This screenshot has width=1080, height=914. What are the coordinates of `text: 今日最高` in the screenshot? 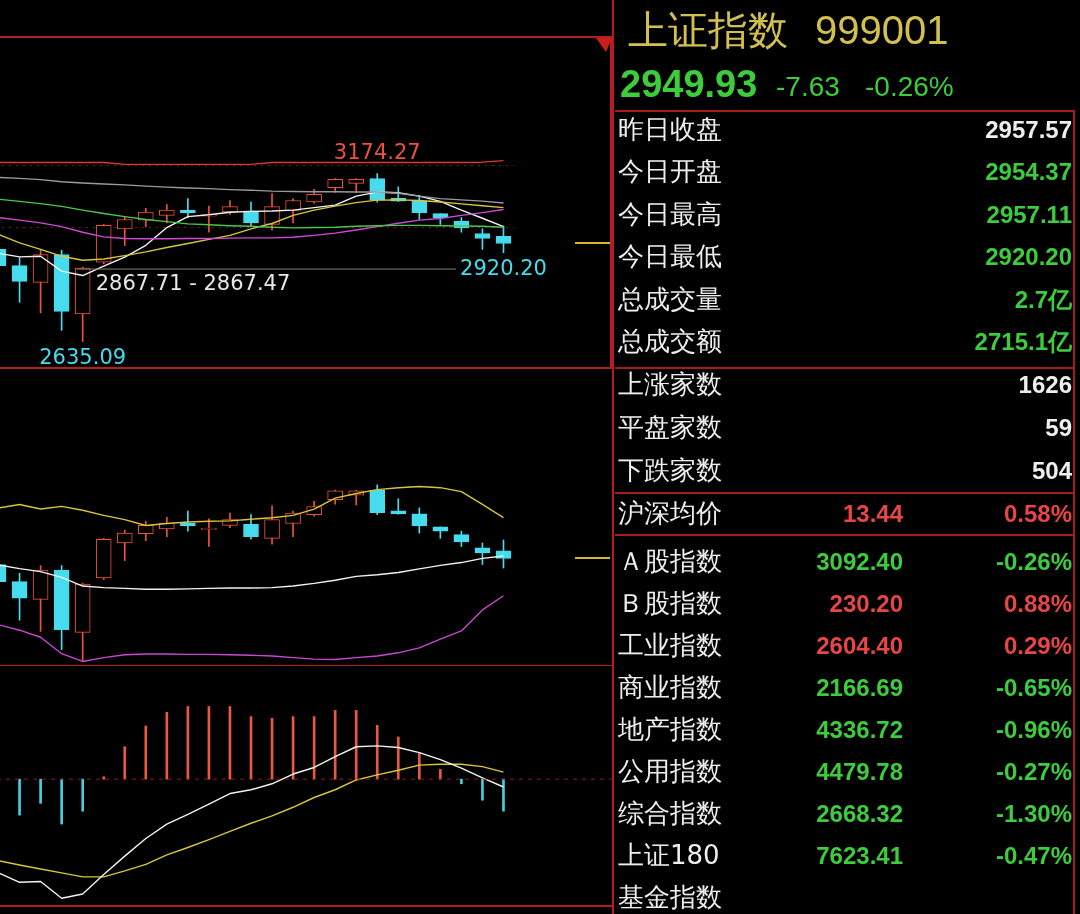 It's located at (670, 213).